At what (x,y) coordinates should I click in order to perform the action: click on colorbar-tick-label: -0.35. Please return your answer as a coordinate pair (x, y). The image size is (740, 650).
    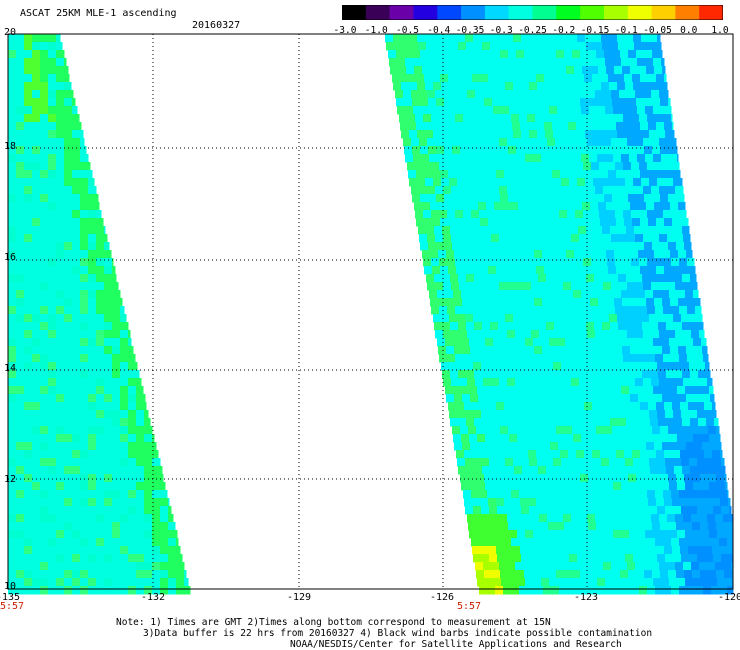
    Looking at the image, I should click on (470, 30).